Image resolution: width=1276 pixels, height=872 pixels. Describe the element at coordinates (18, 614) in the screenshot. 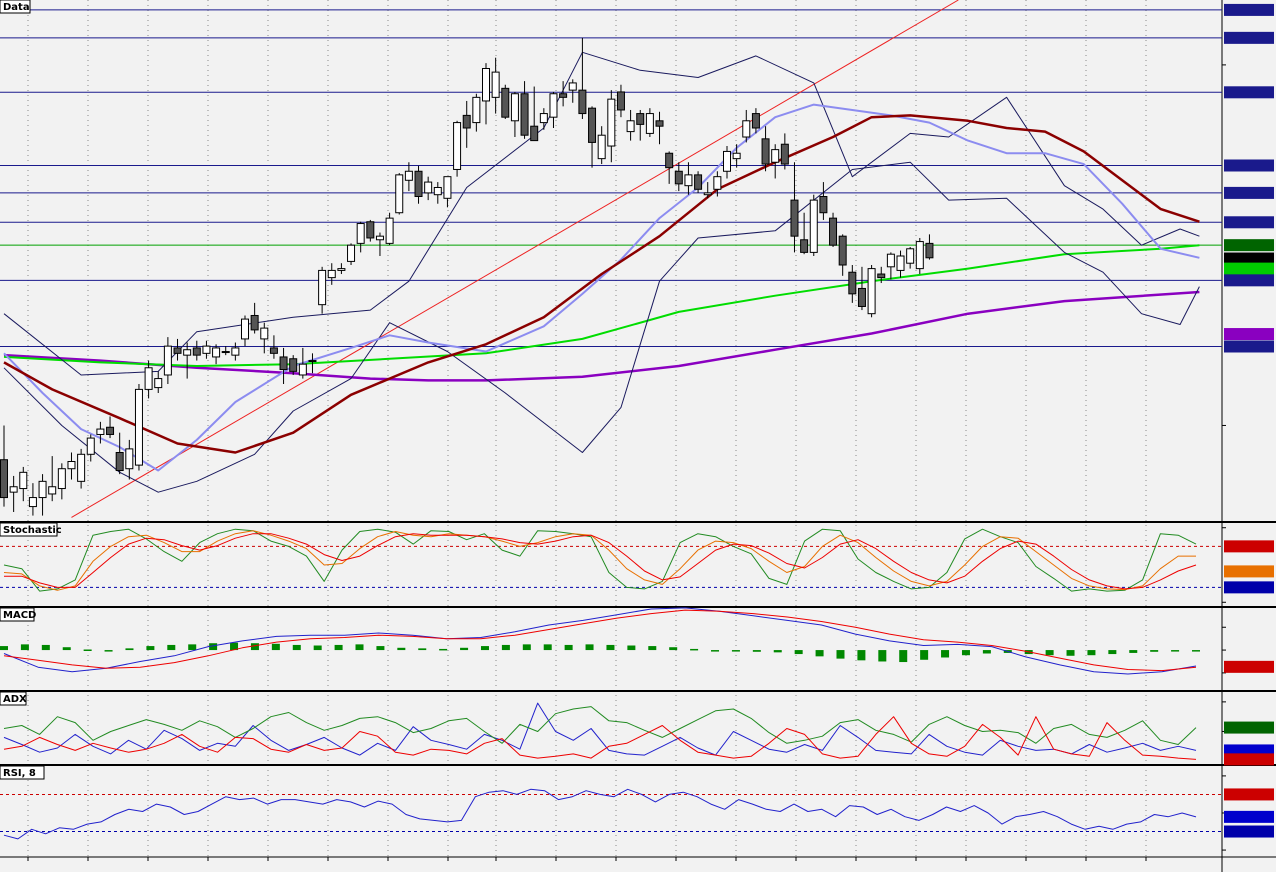

I see `macd-pane-title-box: MACD` at that location.